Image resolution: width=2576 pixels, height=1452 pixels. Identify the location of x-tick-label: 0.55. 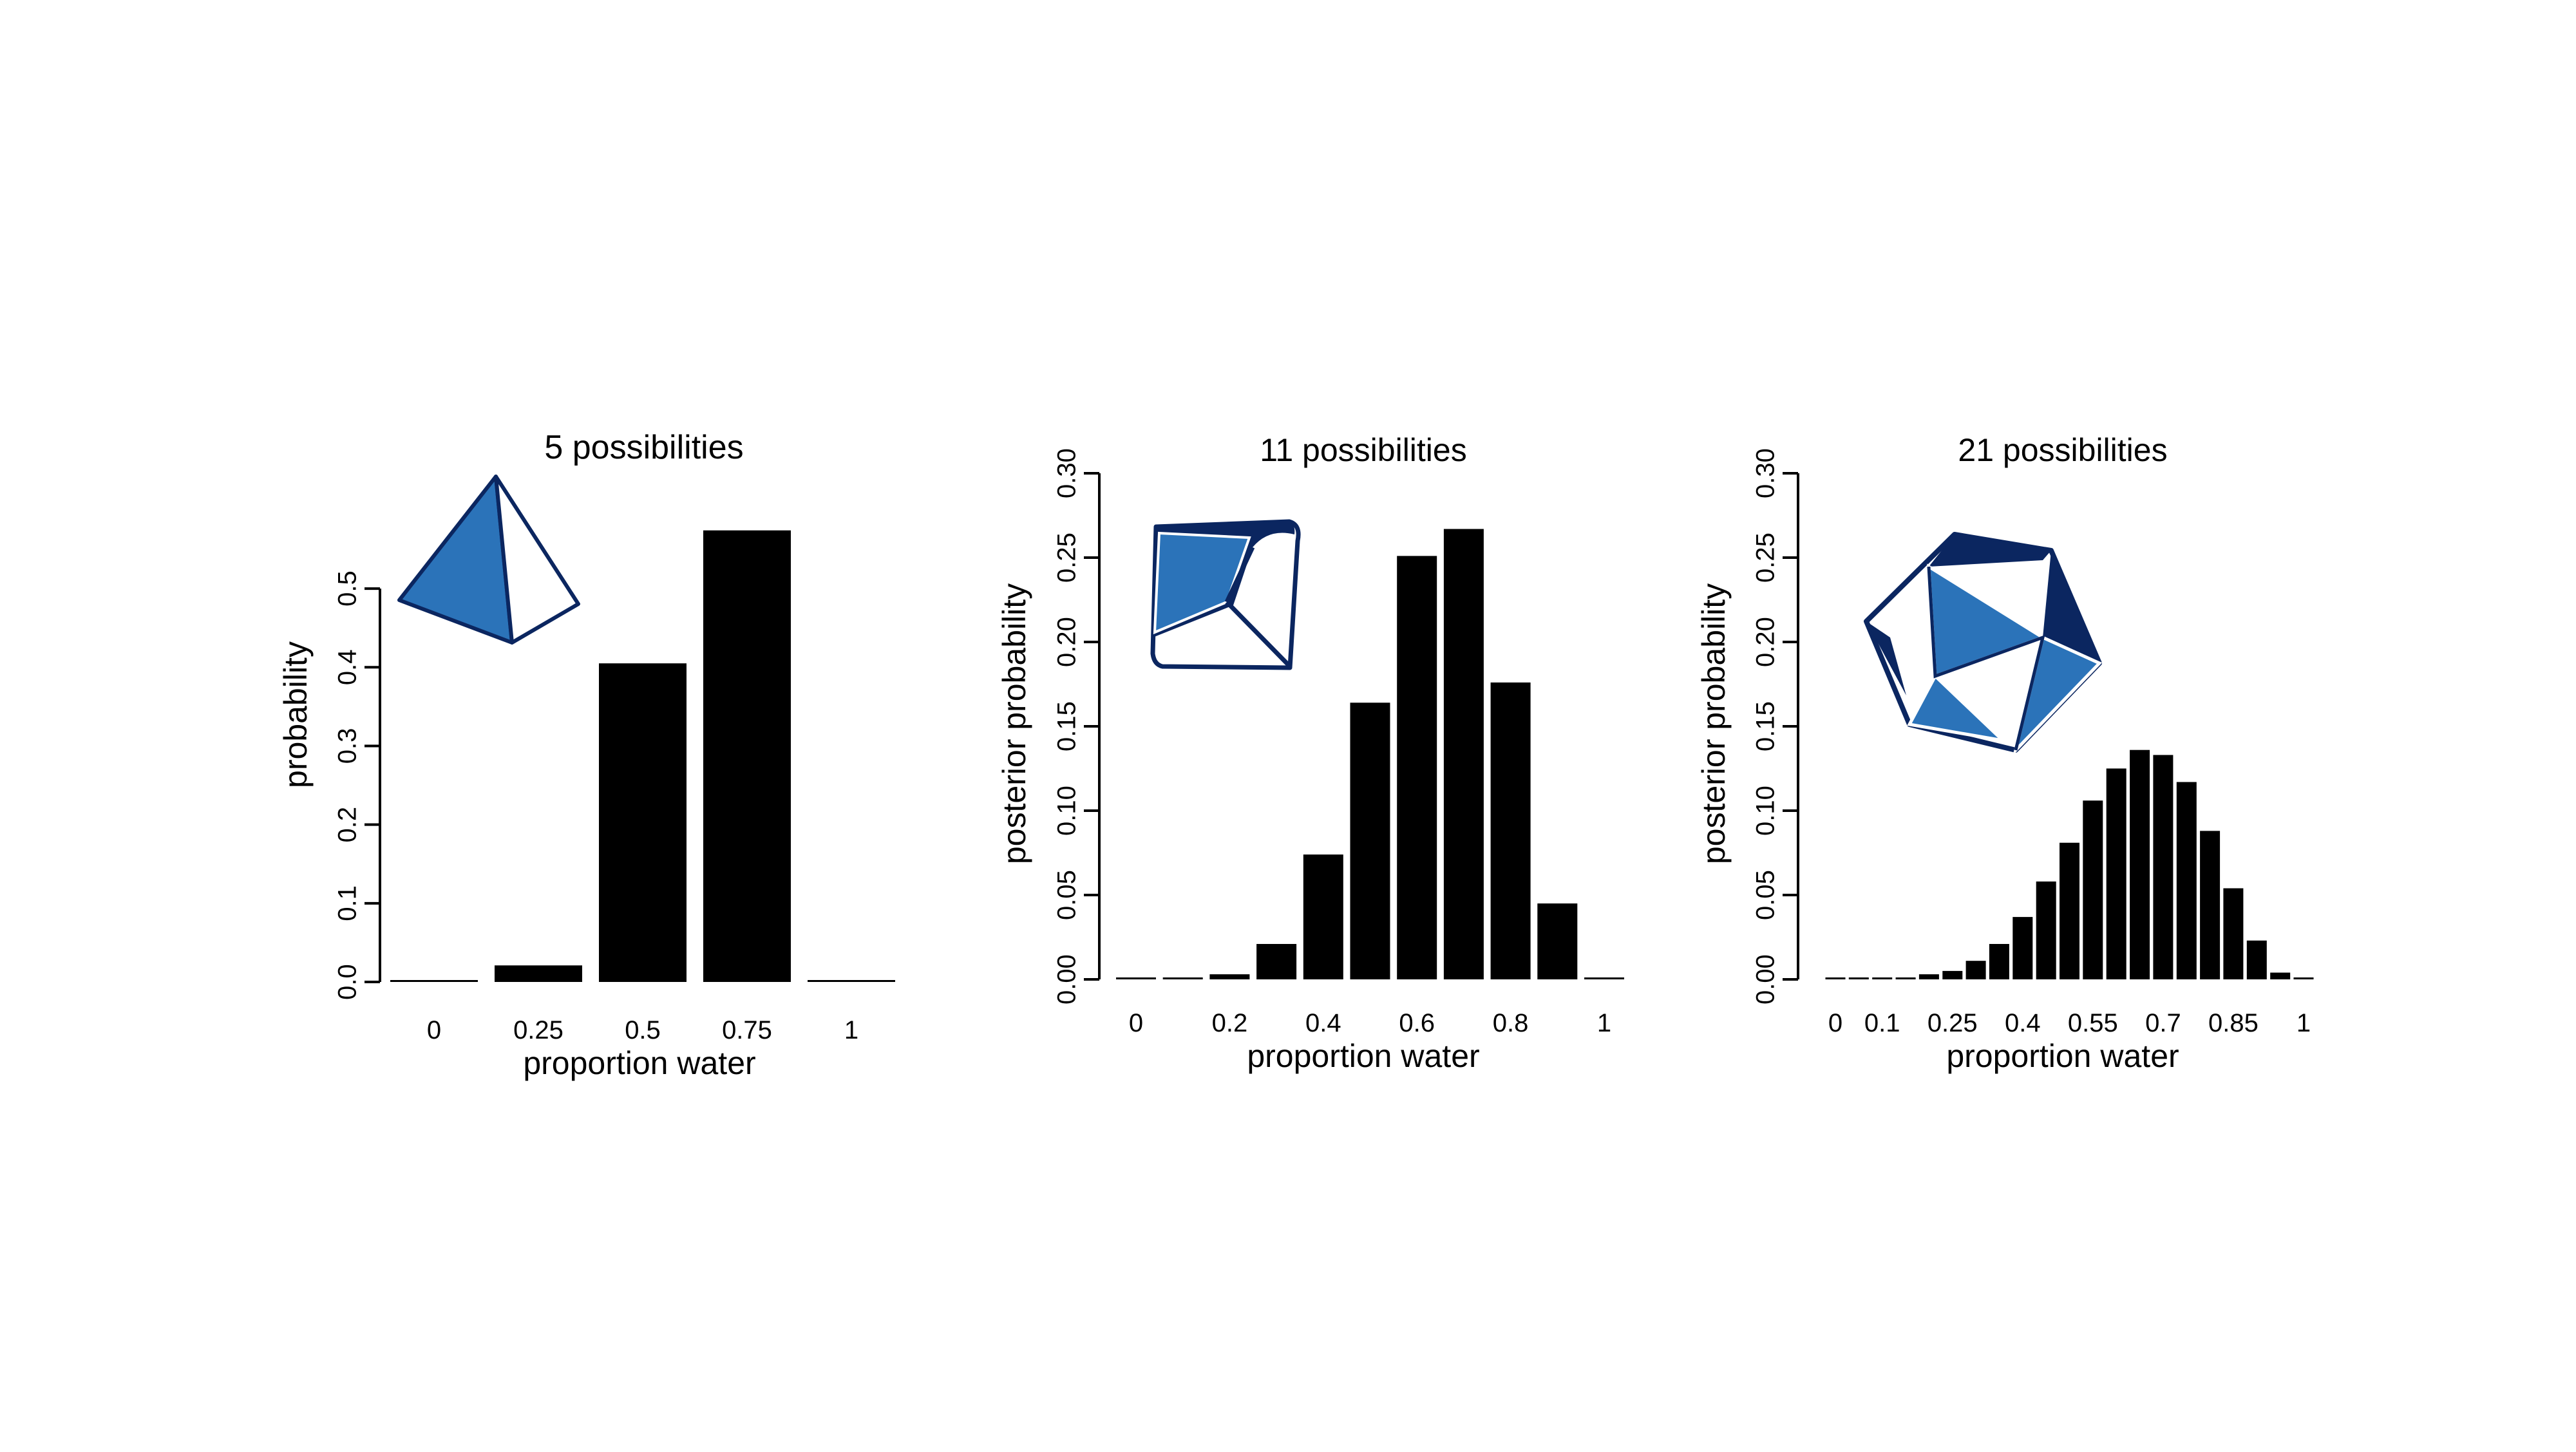
(2093, 1023).